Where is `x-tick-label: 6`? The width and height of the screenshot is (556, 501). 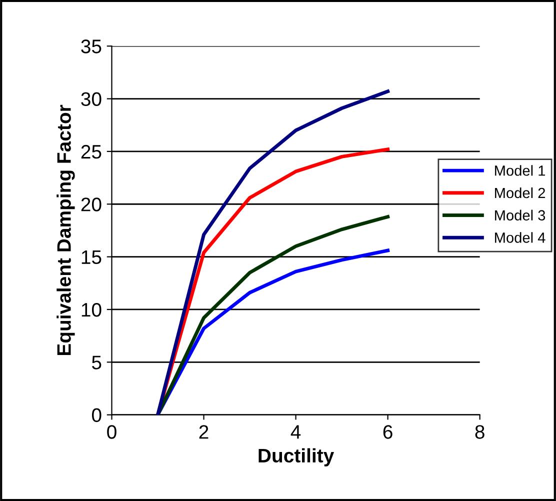
x-tick-label: 6 is located at coordinates (387, 432).